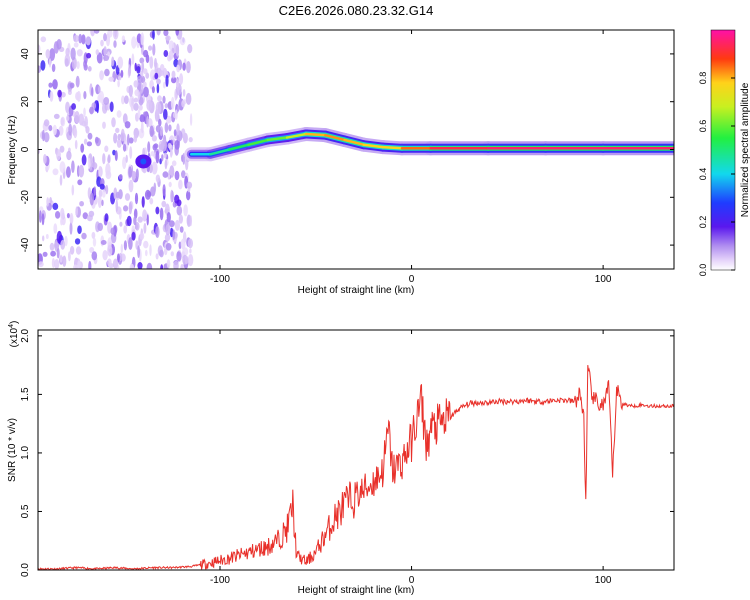  Describe the element at coordinates (25, 197) in the screenshot. I see `top-y-tick-label: -20` at that location.